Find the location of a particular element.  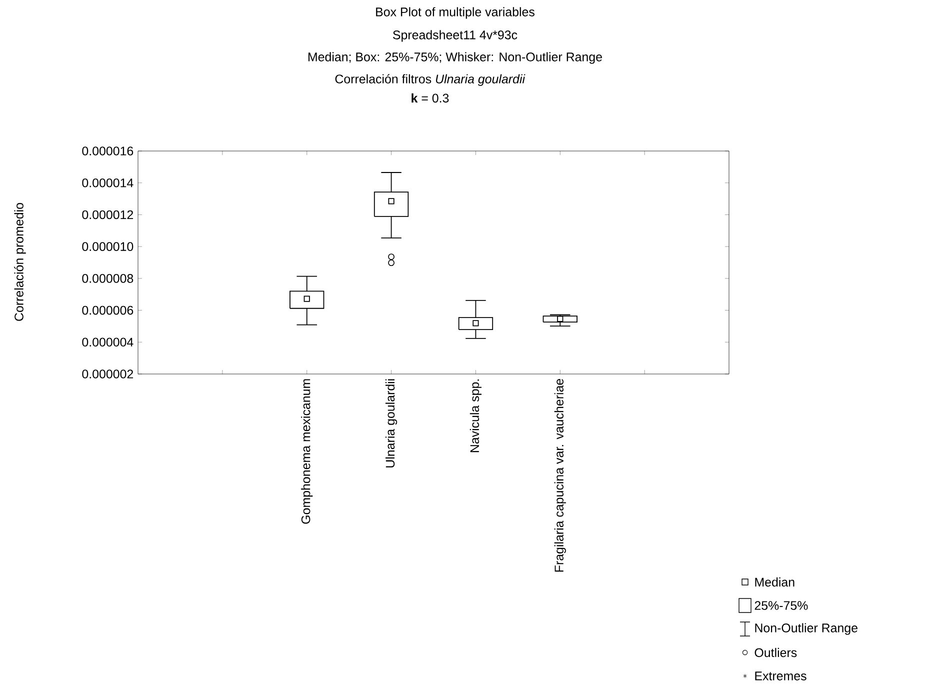

x-tick-label: Fragilaria capucina var. vaucheriae is located at coordinates (560, 475).